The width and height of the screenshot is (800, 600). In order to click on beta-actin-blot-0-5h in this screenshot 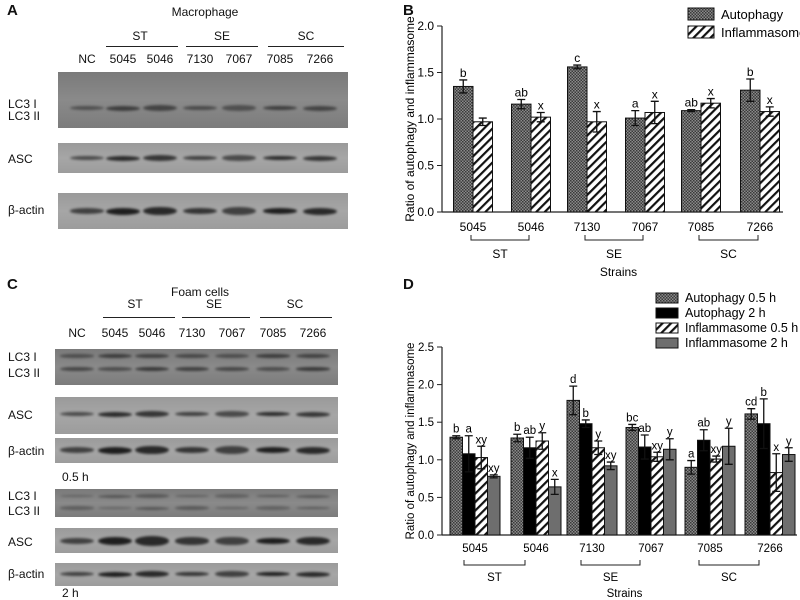, I will do `click(196, 450)`.